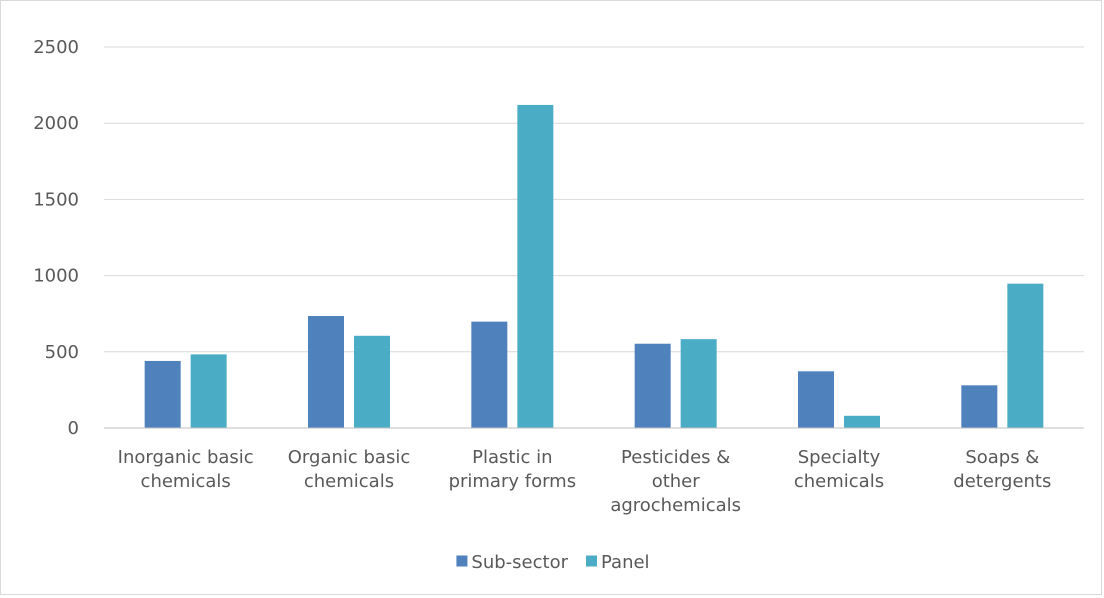  Describe the element at coordinates (56, 47) in the screenshot. I see `y-tick-label: 2500` at that location.